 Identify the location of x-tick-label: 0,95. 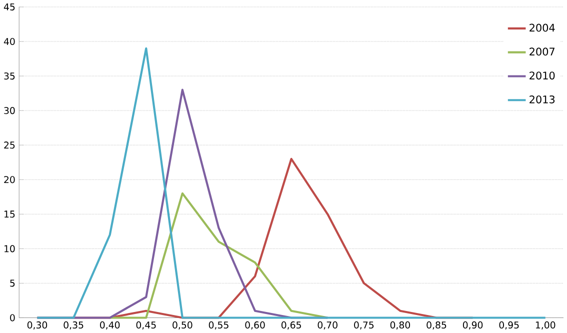
(509, 325).